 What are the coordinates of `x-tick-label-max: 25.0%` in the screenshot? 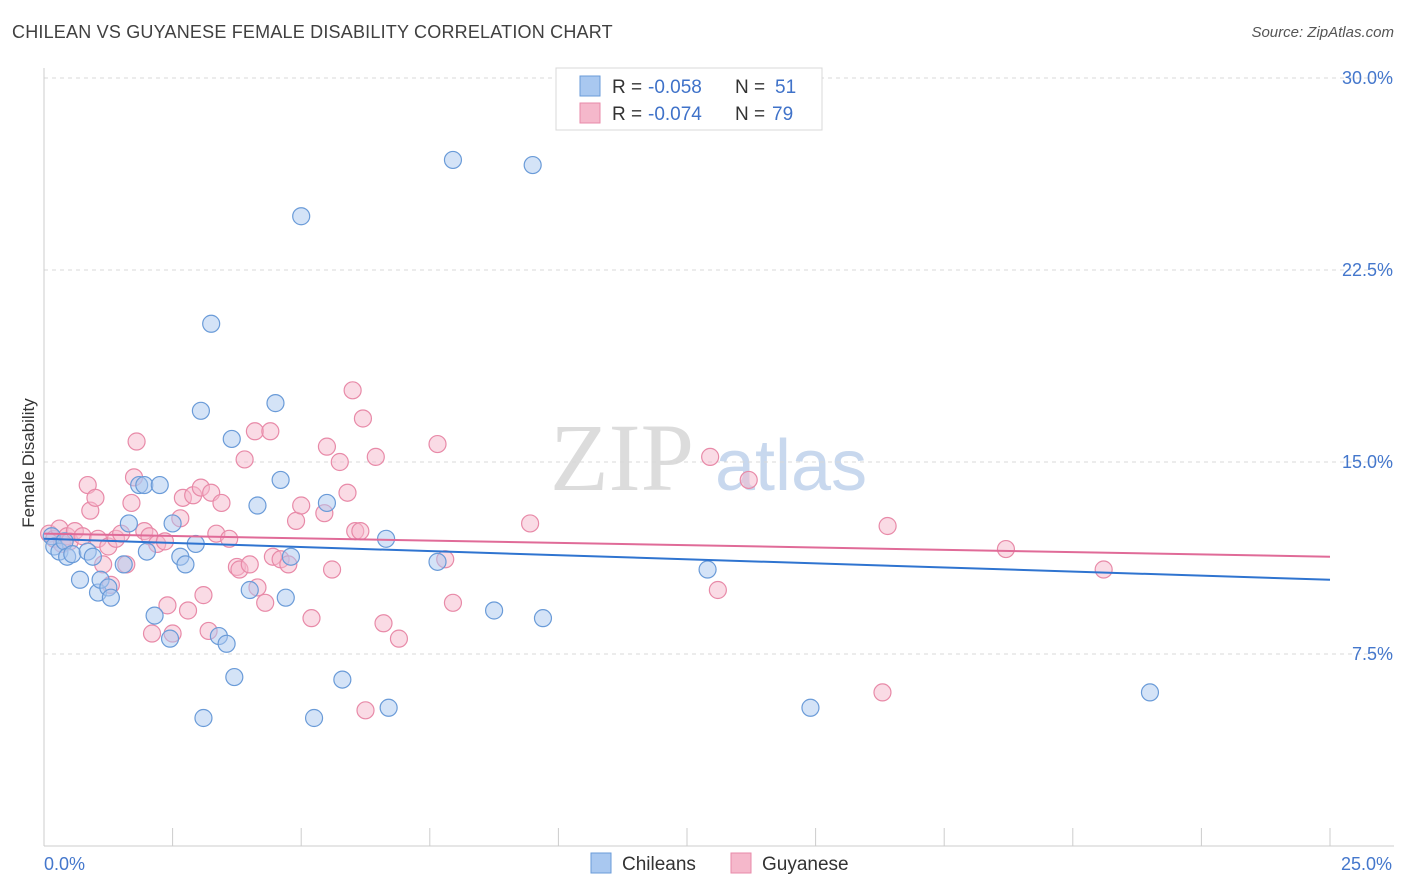 It's located at (1366, 864).